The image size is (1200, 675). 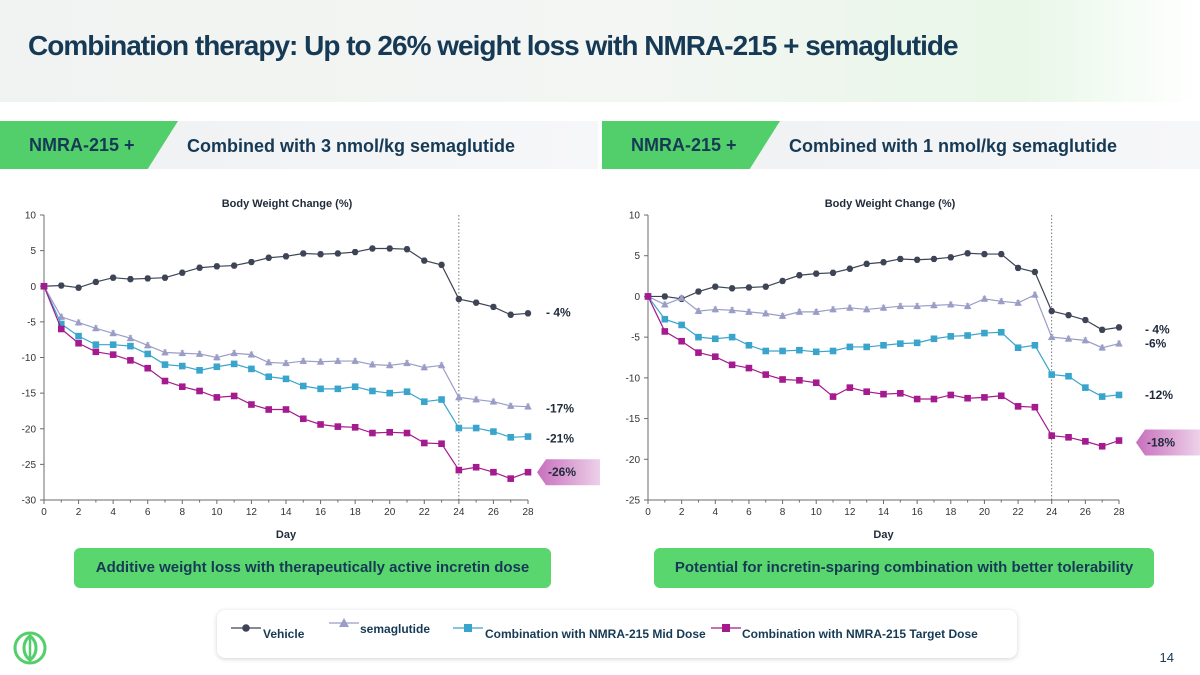 What do you see at coordinates (425, 512) in the screenshot?
I see `x-tick-label: 22` at bounding box center [425, 512].